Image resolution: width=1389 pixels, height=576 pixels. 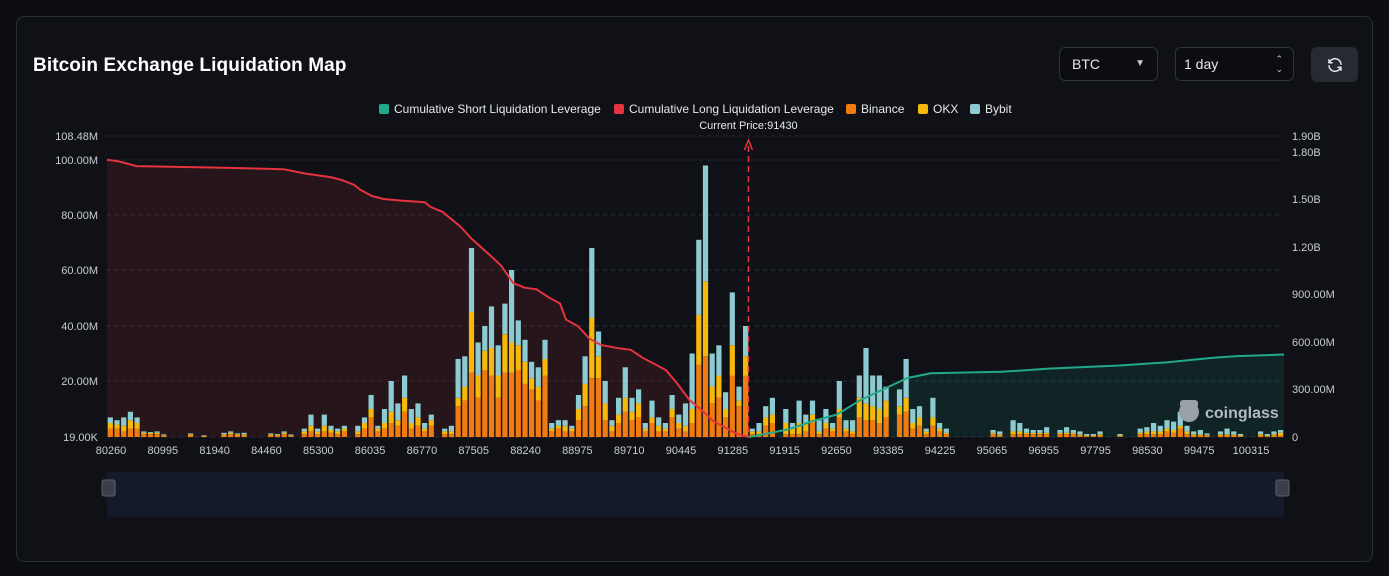 What do you see at coordinates (1306, 153) in the screenshot?
I see `y-right-tick-label: 1.80B` at bounding box center [1306, 153].